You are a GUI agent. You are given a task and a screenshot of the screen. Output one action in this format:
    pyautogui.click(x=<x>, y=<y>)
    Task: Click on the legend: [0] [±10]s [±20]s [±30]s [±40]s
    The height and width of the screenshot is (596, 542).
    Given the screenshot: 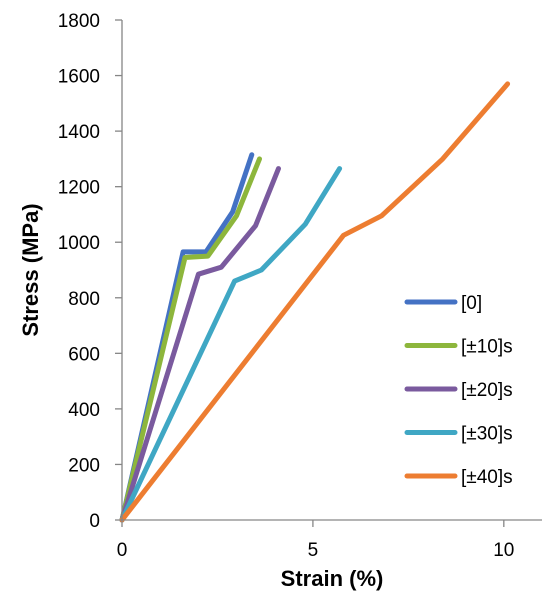 What is the action you would take?
    pyautogui.click(x=458, y=390)
    